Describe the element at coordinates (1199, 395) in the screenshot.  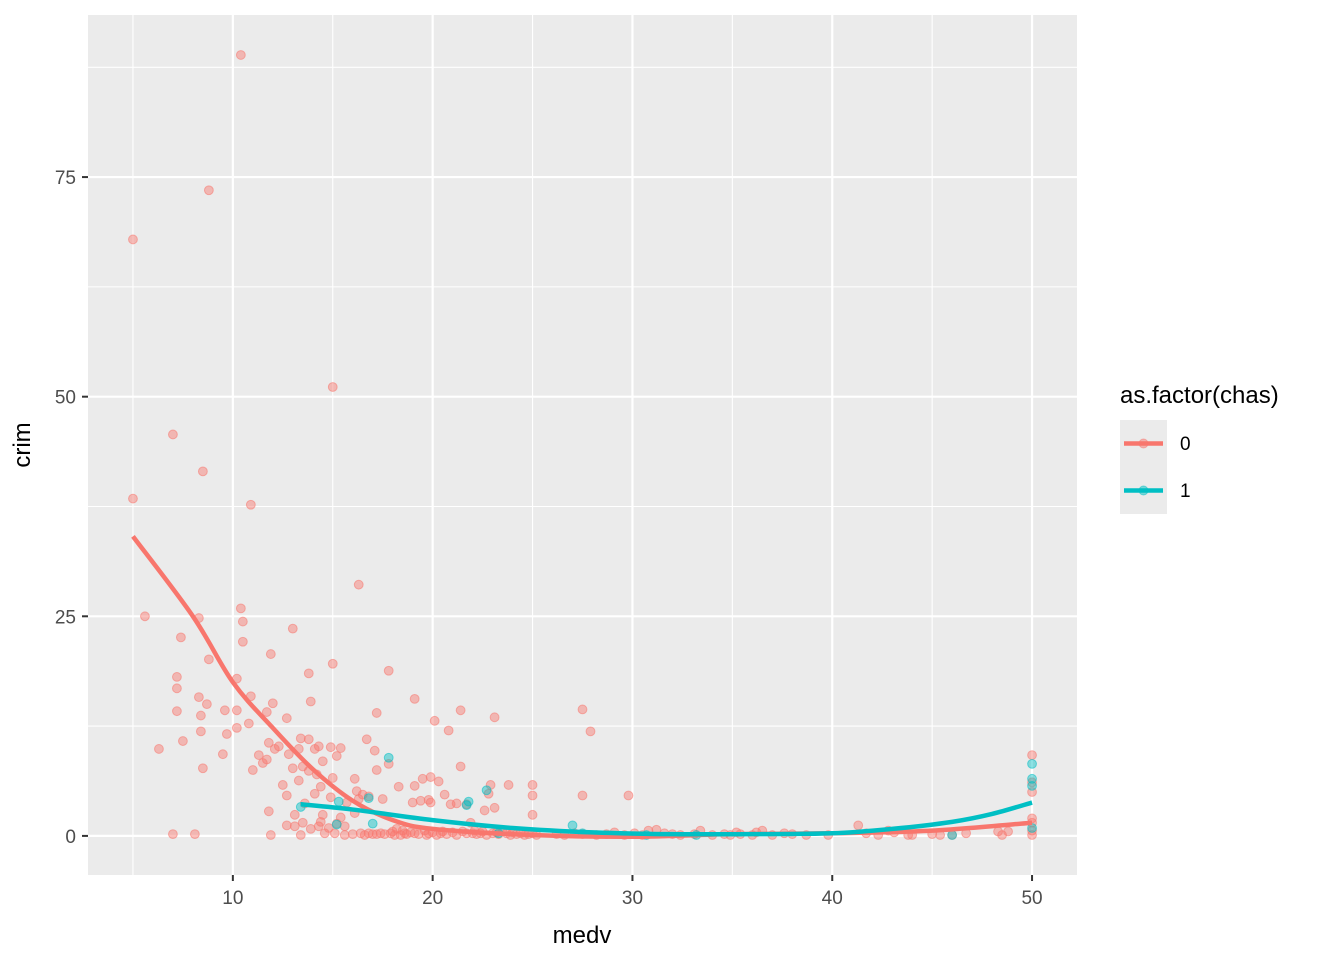
I see `legend-title: as.factor(chas)` at that location.